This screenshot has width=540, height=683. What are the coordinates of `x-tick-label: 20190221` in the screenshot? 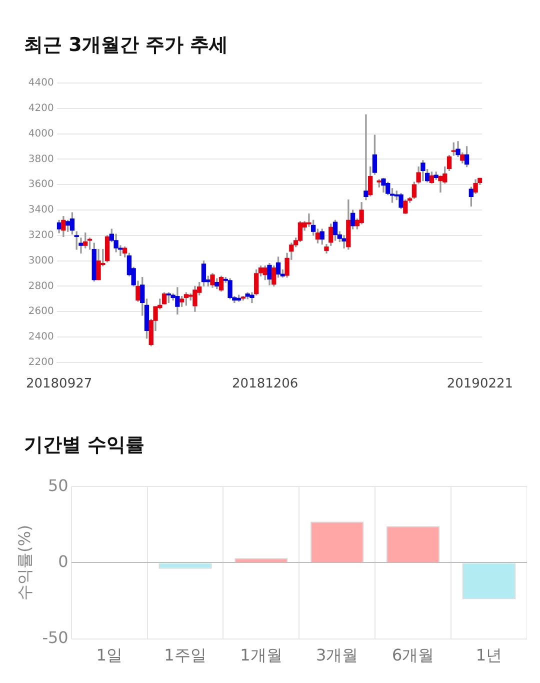 It's located at (480, 384).